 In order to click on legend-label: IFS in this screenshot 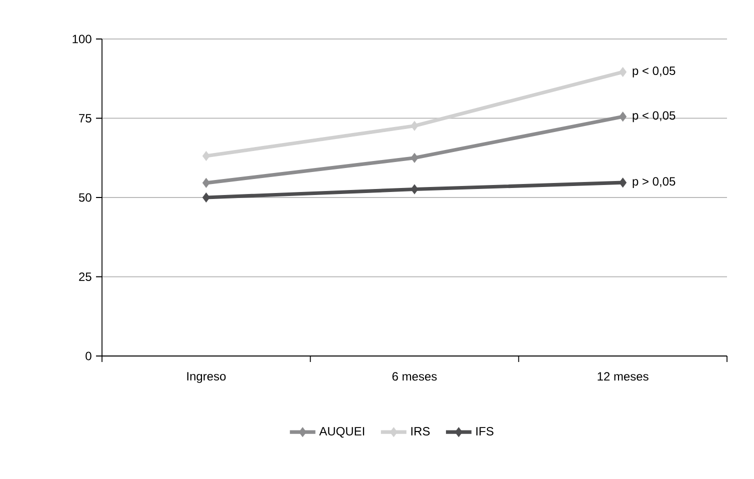, I will do `click(485, 431)`.